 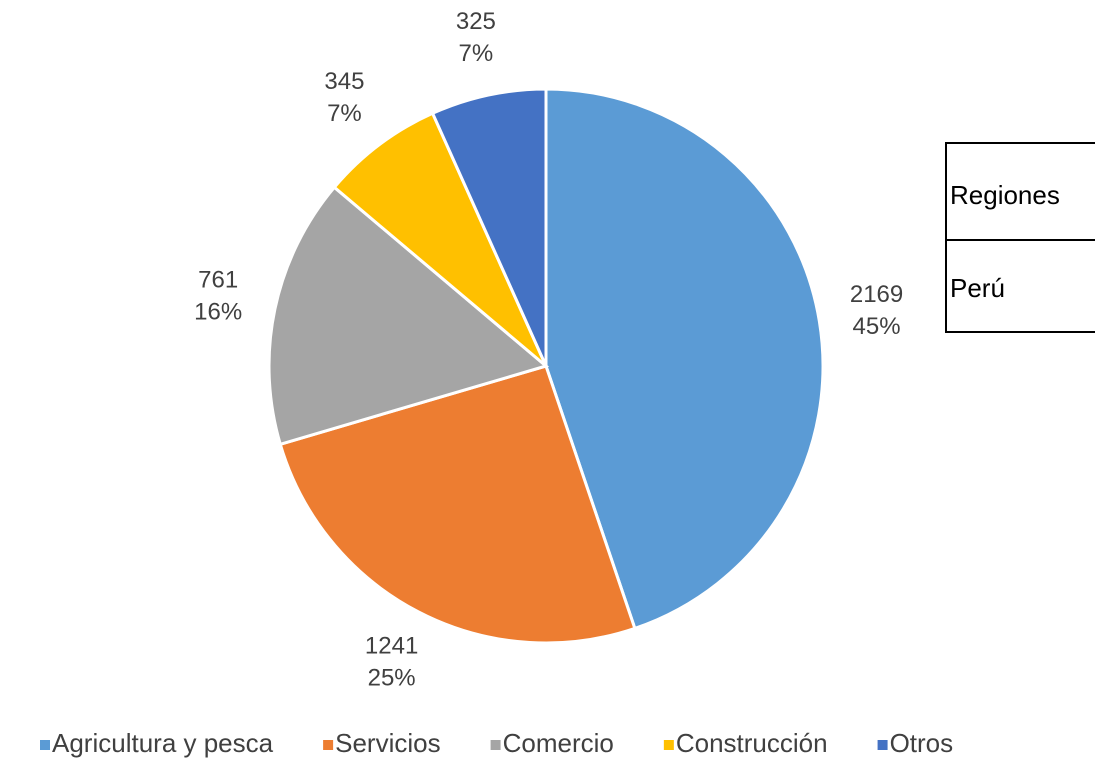 I want to click on legend-label: Servicios, so click(x=387, y=743).